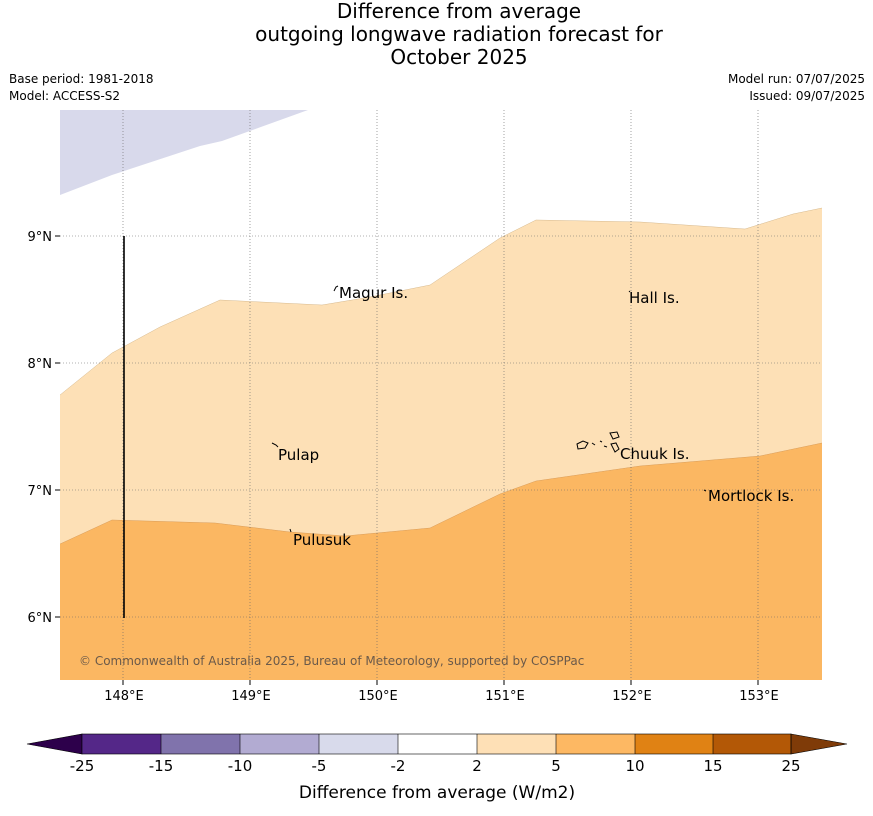  What do you see at coordinates (82, 766) in the screenshot?
I see `colorbar-tick-1: -25` at bounding box center [82, 766].